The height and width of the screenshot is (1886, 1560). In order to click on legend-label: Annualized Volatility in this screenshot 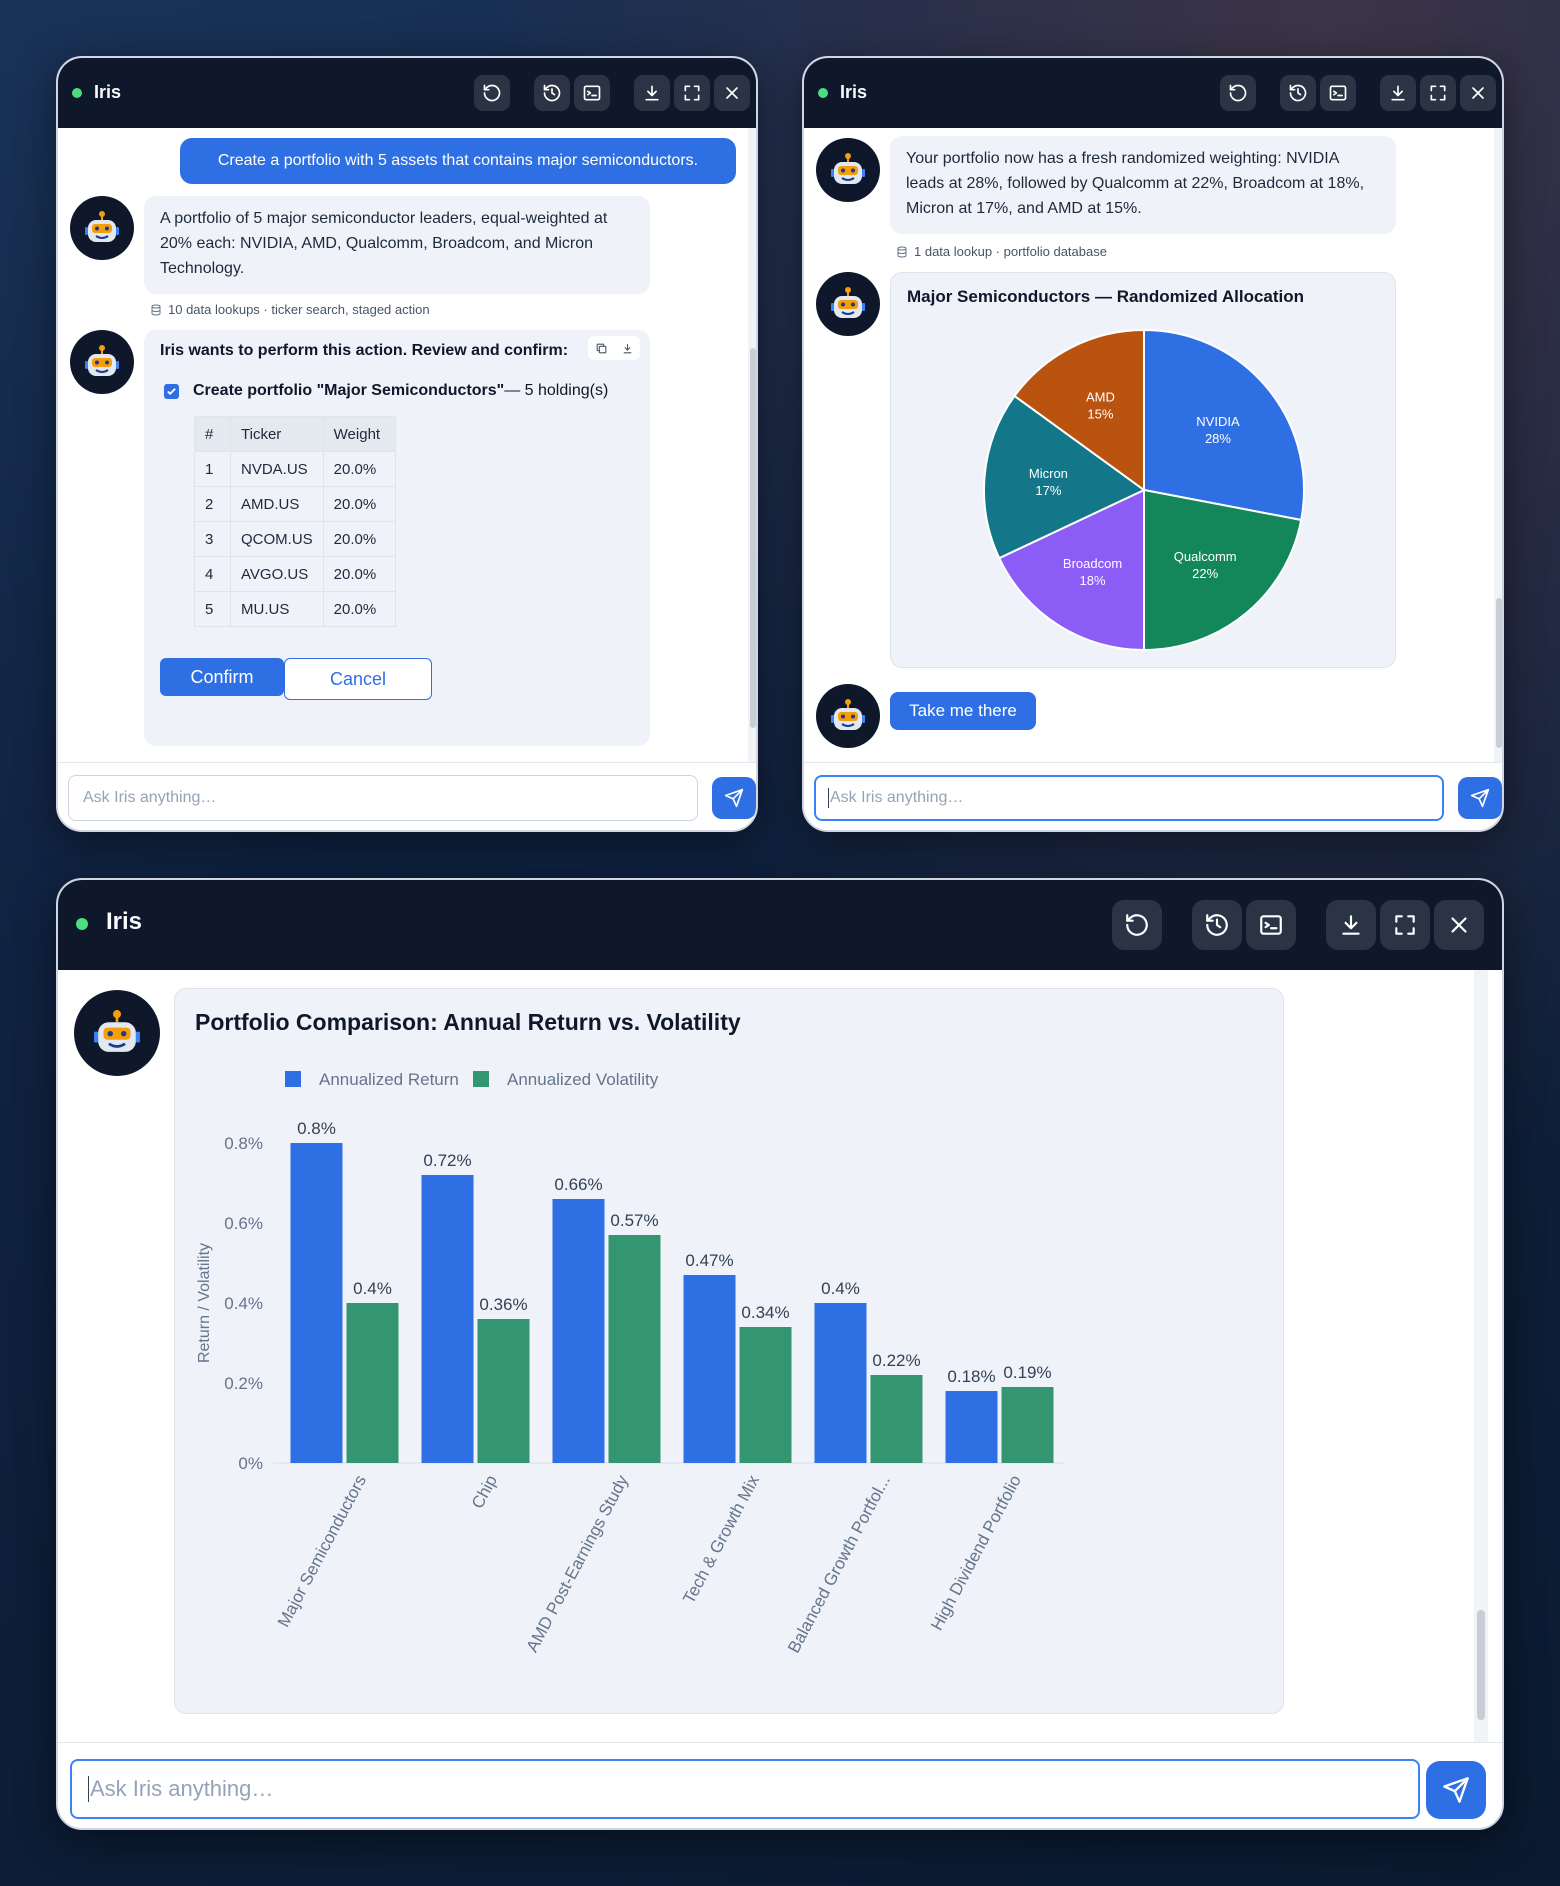, I will do `click(583, 1079)`.